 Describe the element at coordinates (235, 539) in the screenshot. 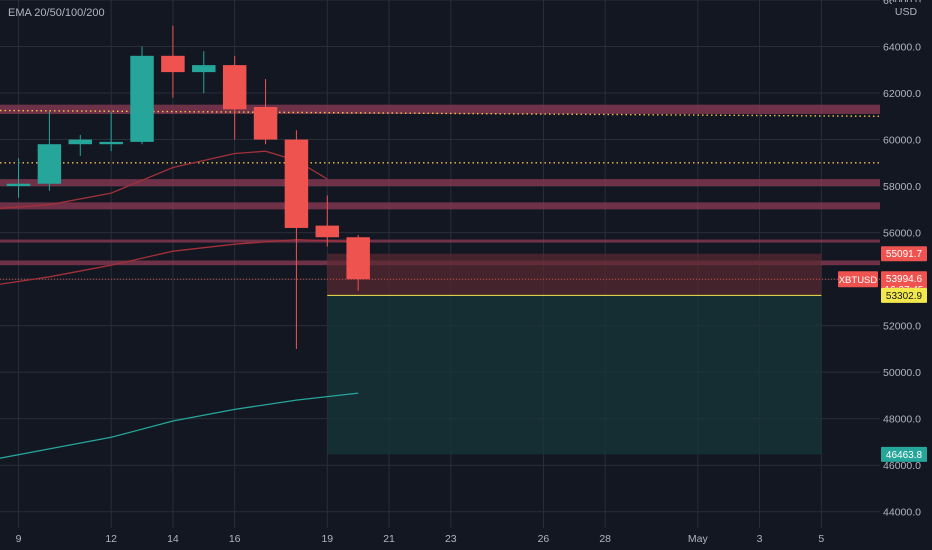

I see `x-axis-tick-label: 16` at that location.